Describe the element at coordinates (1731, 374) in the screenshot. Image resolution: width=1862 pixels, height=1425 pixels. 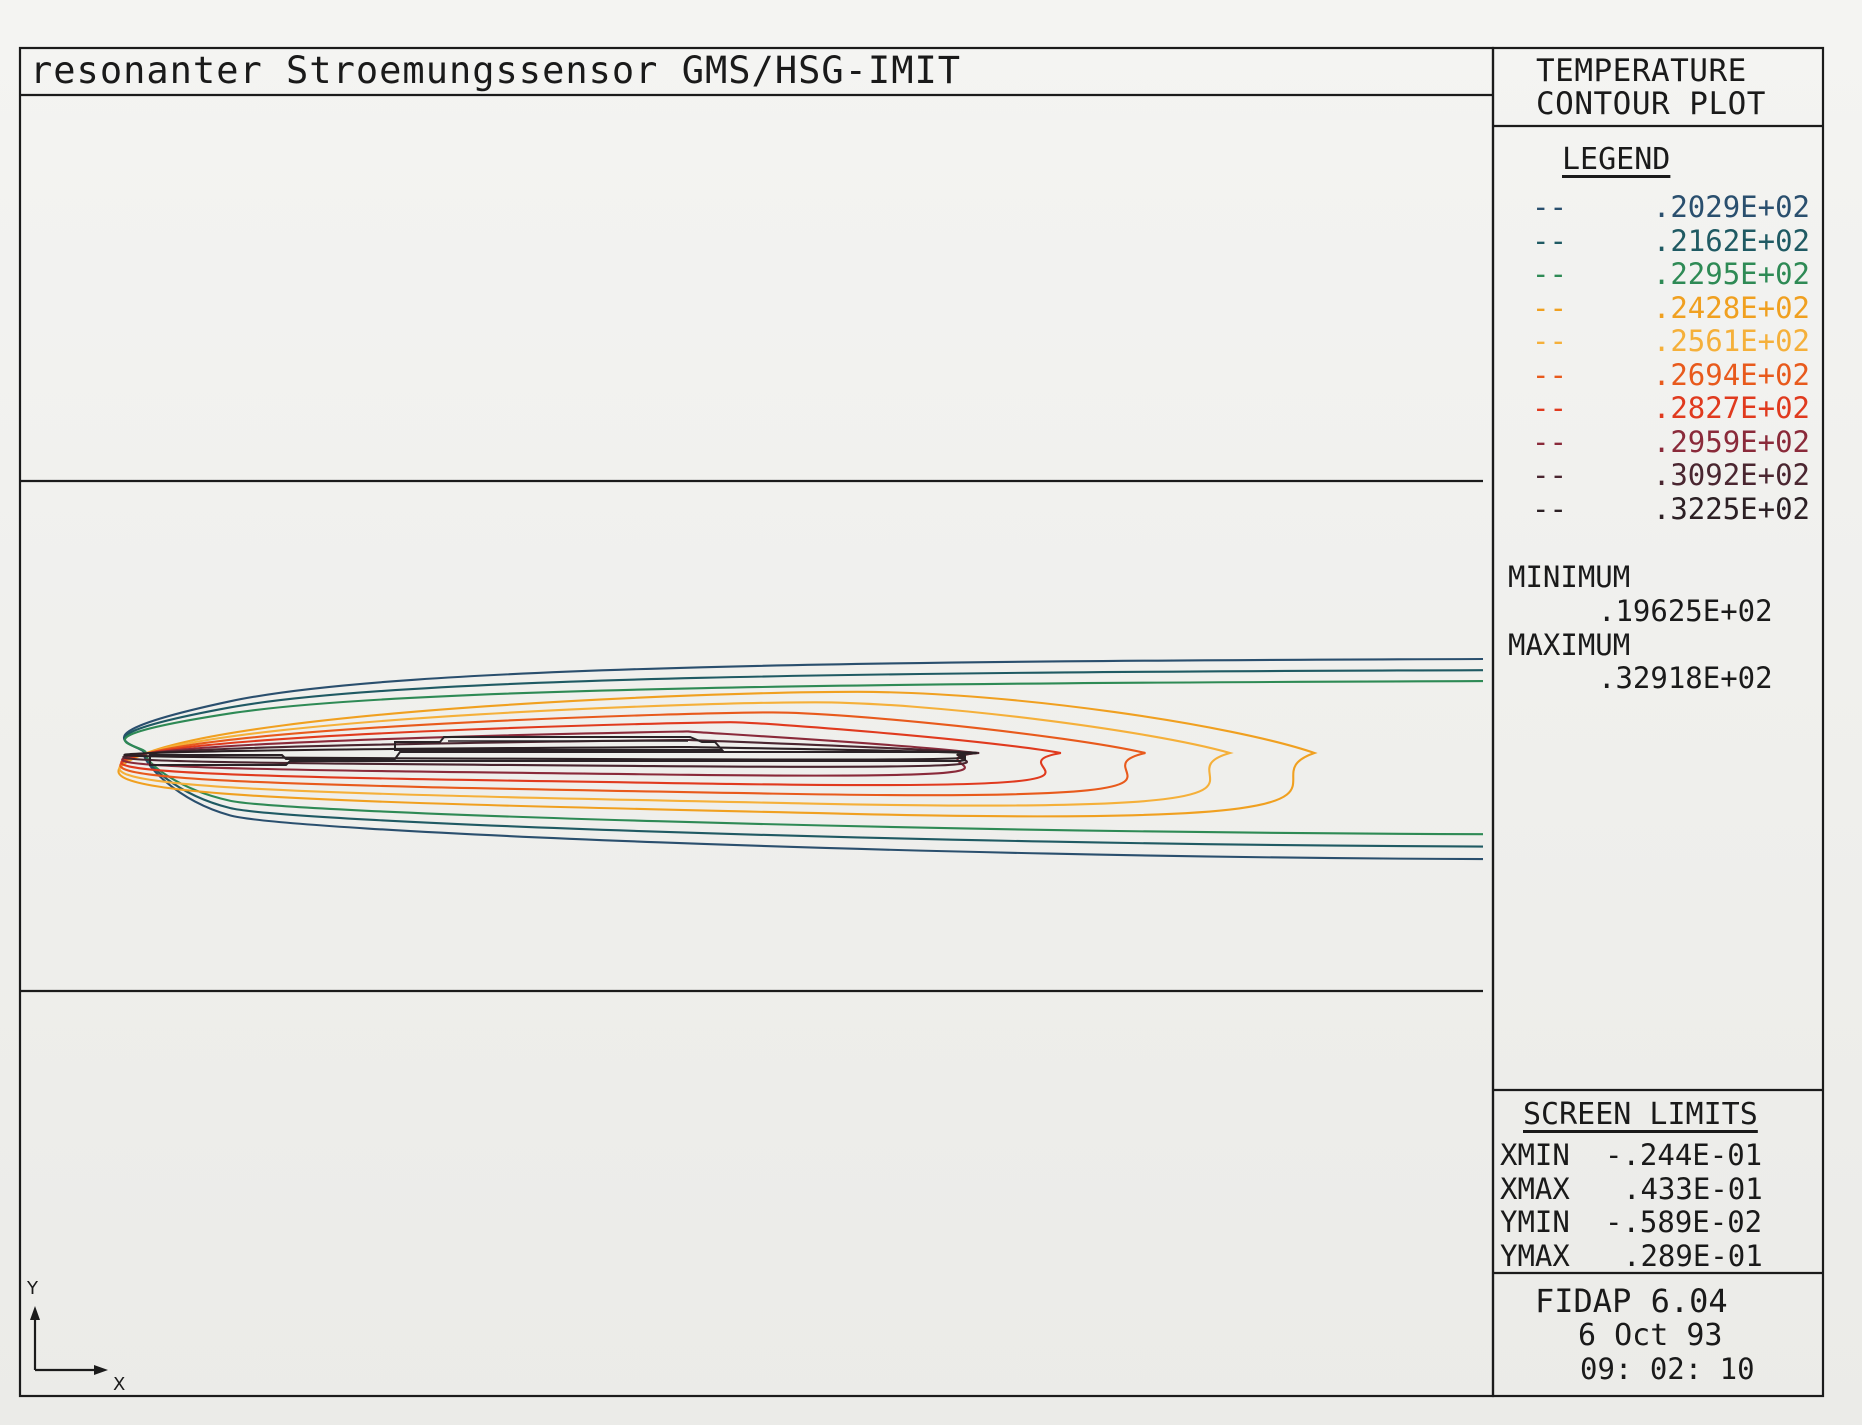
I see `legend-value: .2694E+02` at that location.